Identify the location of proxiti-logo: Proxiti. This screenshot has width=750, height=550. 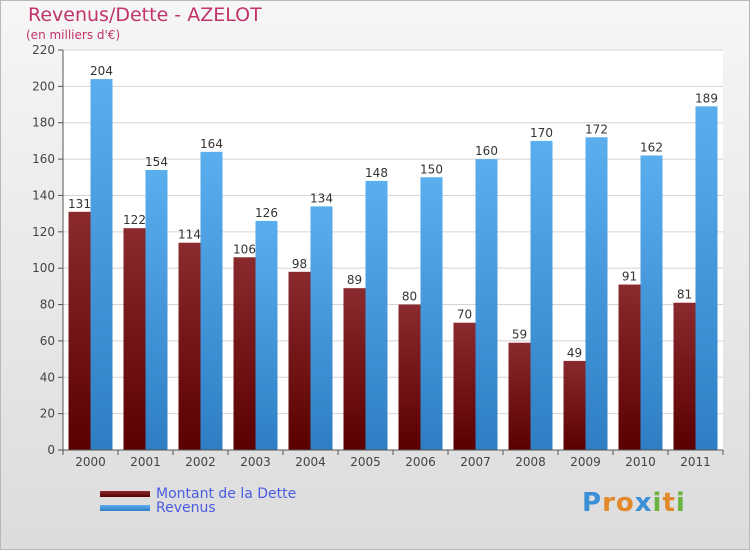
(634, 503).